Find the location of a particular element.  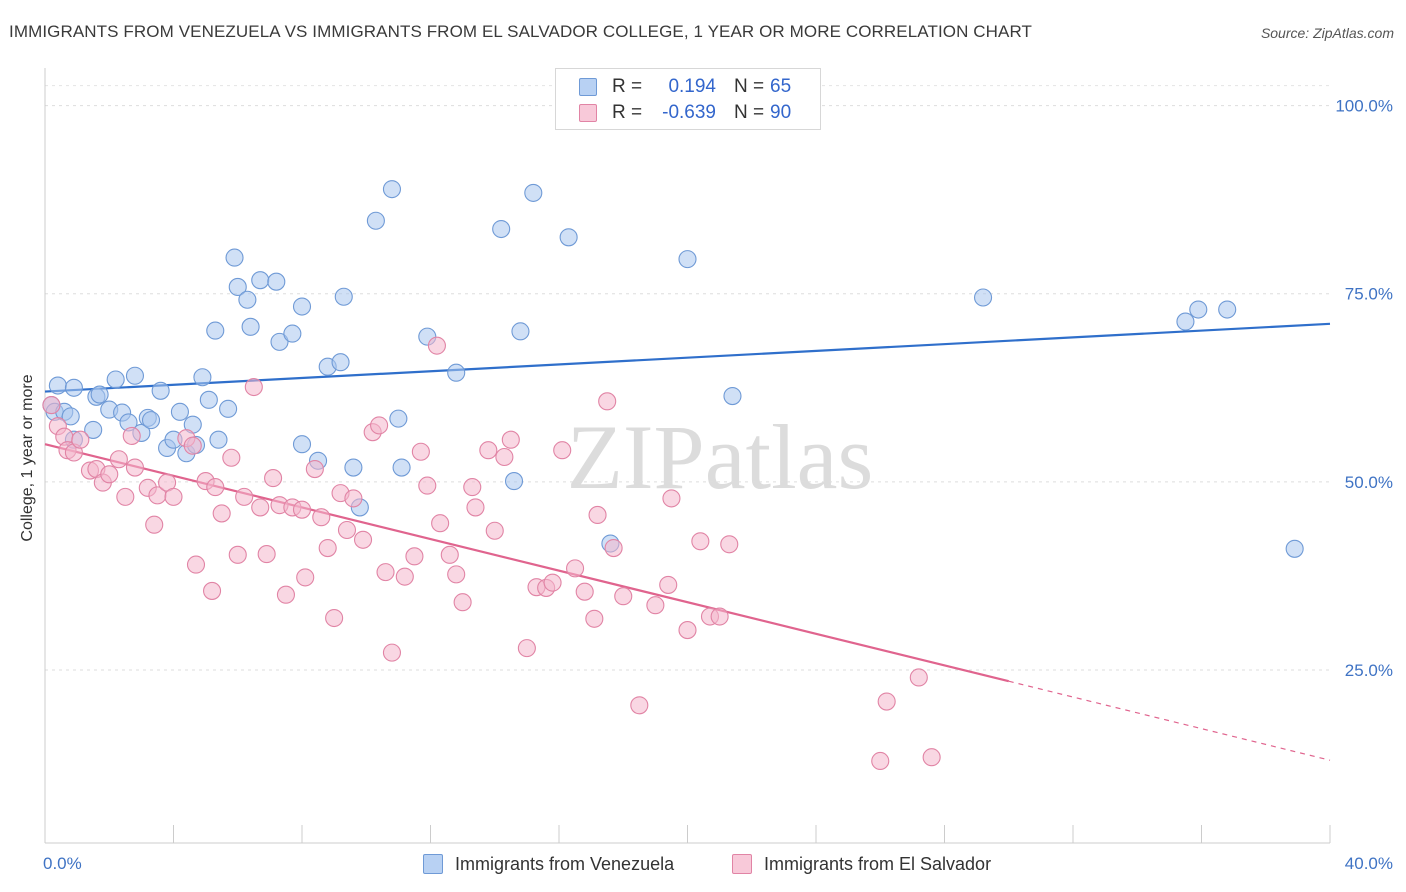

venezuela-legend-swatch is located at coordinates (433, 864).